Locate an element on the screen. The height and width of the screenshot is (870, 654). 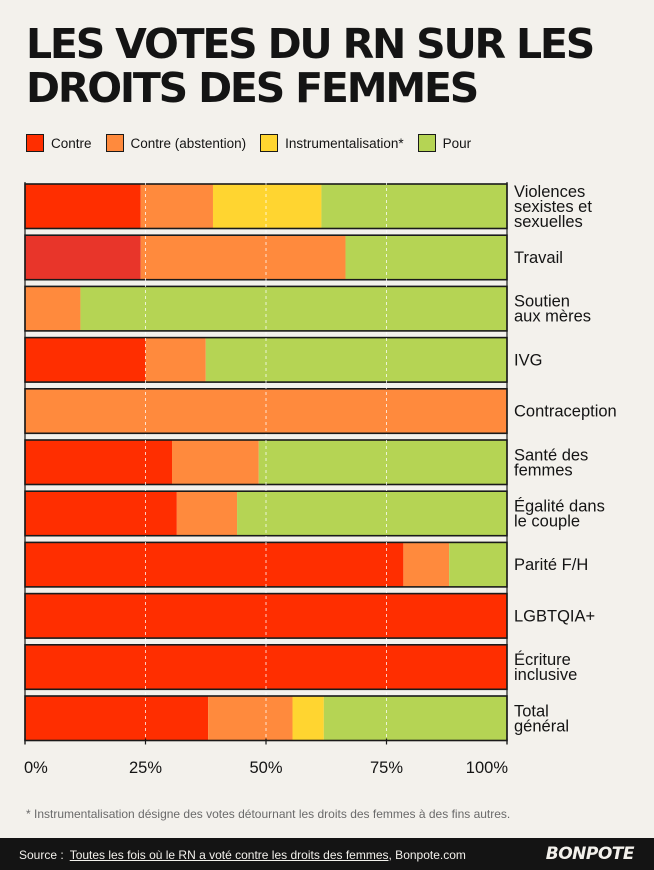
category-label-line: LGBTQIA+ is located at coordinates (554, 616).